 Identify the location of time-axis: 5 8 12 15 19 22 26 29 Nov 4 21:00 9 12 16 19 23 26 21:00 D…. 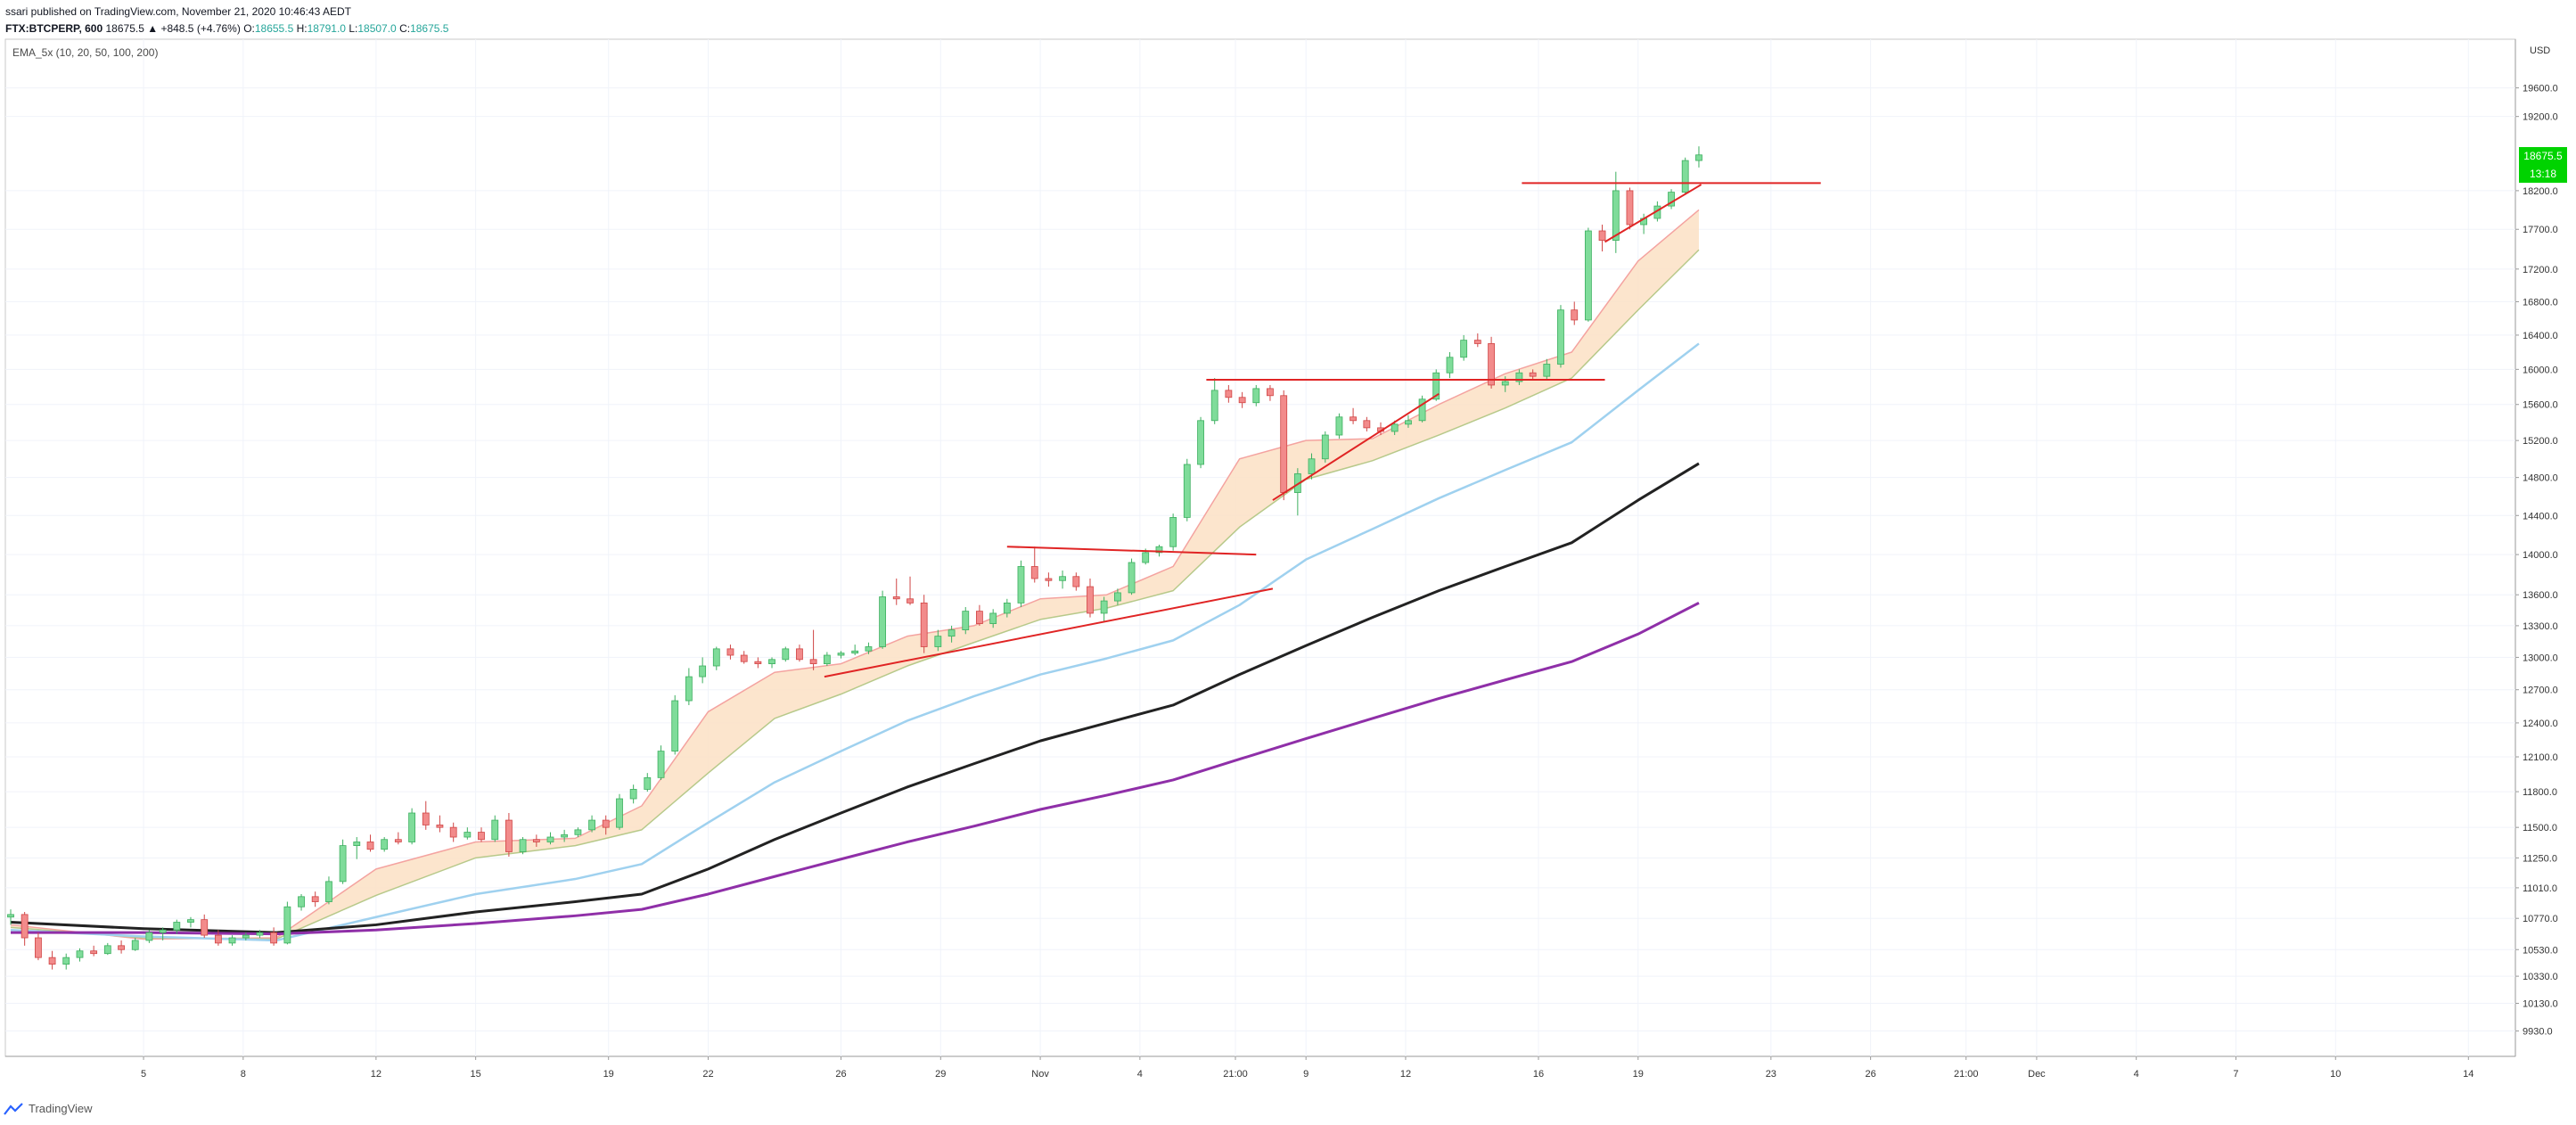
(1307, 1068).